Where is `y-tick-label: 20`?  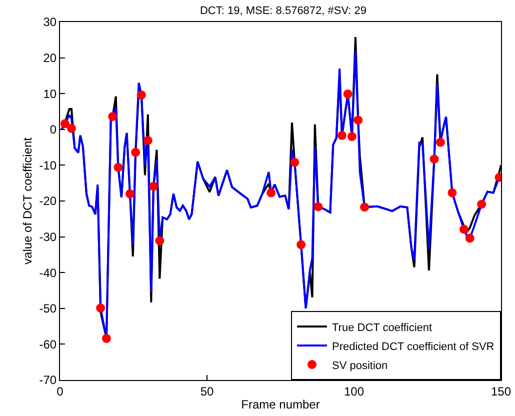 y-tick-label: 20 is located at coordinates (50, 58).